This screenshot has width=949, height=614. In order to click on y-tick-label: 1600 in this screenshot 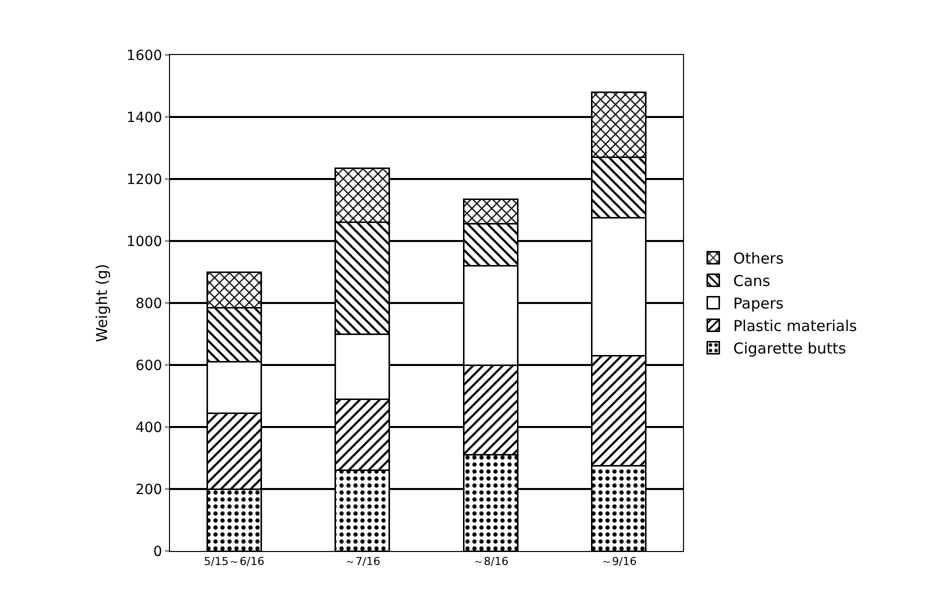, I will do `click(144, 56)`.